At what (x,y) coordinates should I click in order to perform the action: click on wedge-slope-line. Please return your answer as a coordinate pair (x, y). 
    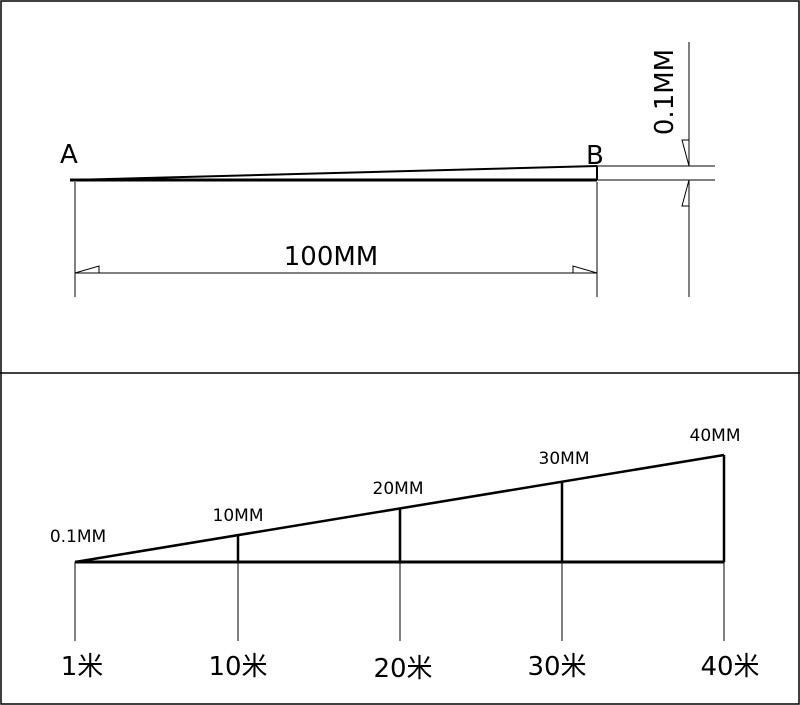
    Looking at the image, I should click on (333, 173).